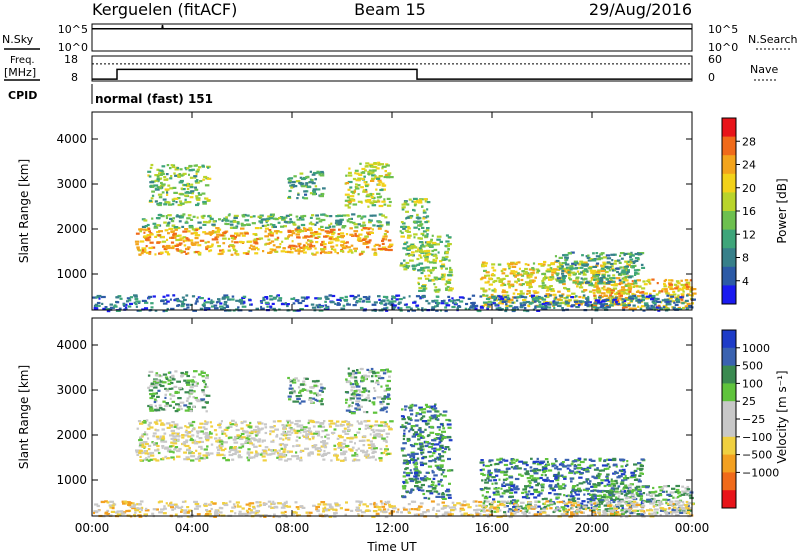 The width and height of the screenshot is (800, 554). Describe the element at coordinates (154, 99) in the screenshot. I see `cpid-value: normal (fast) 151` at that location.